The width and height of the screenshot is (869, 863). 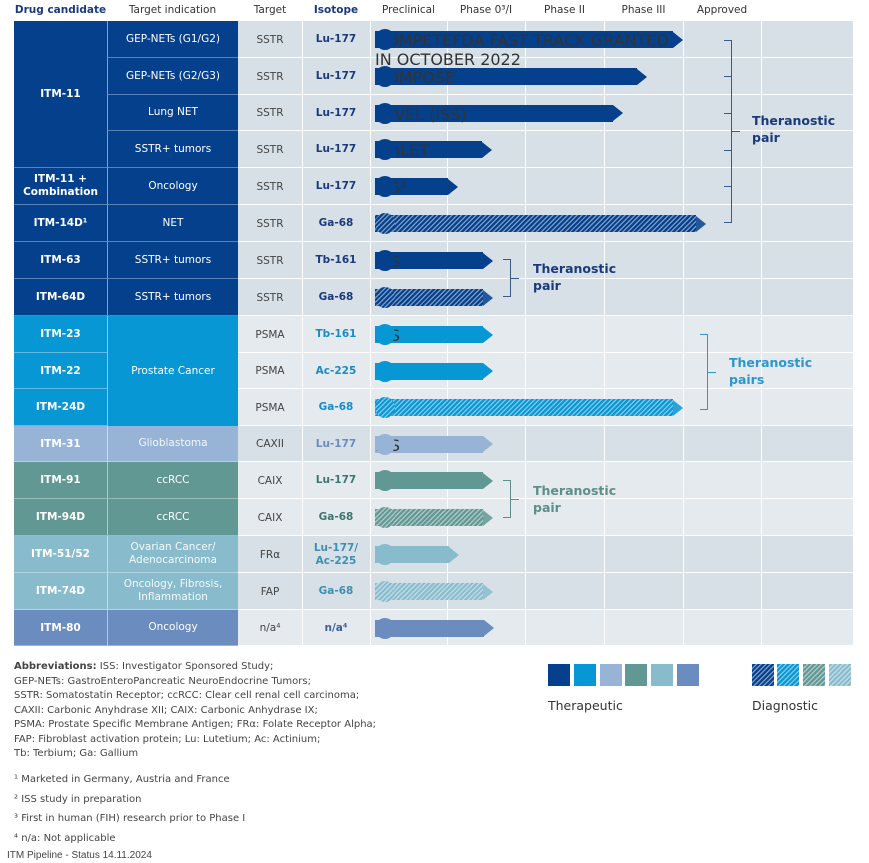 I want to click on bracket-label-line: Theranostic, so click(x=771, y=362).